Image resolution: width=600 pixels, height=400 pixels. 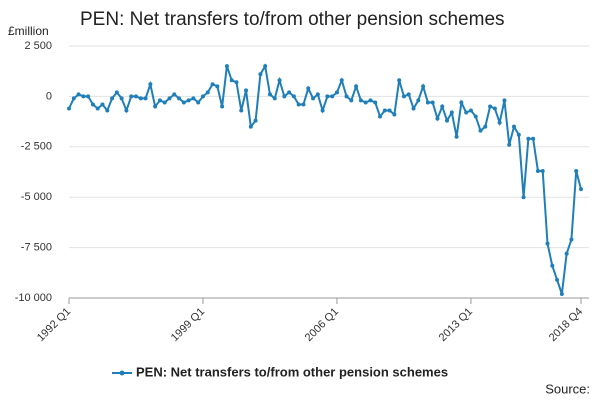 What do you see at coordinates (49, 96) in the screenshot?
I see `y-tick-label: 0` at bounding box center [49, 96].